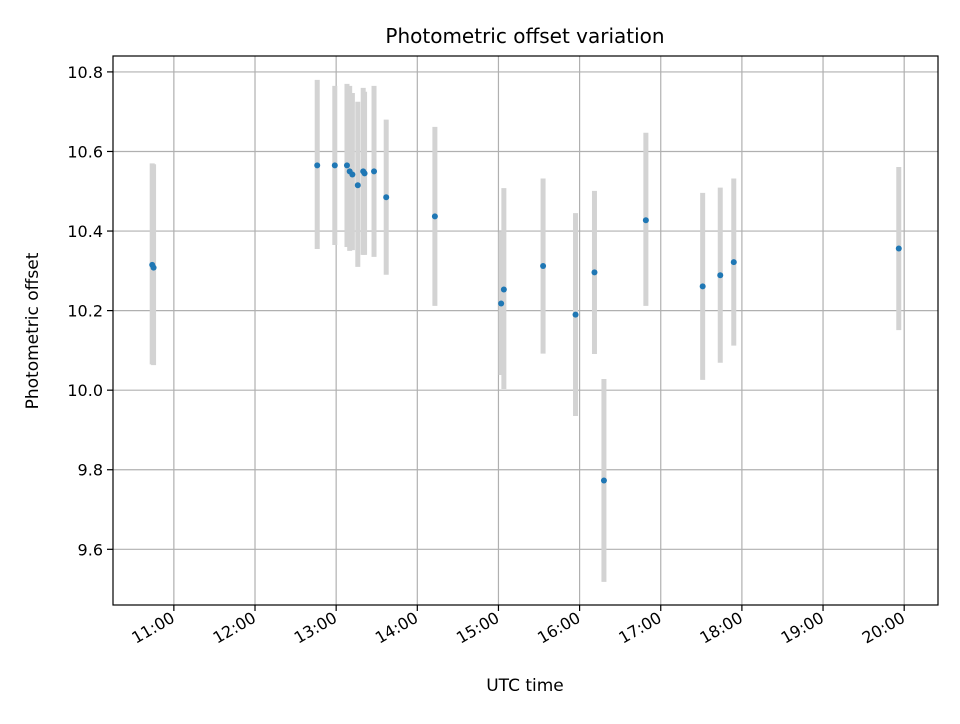 This screenshot has width=960, height=724. I want to click on y-tick-label: 9.6, so click(90, 549).